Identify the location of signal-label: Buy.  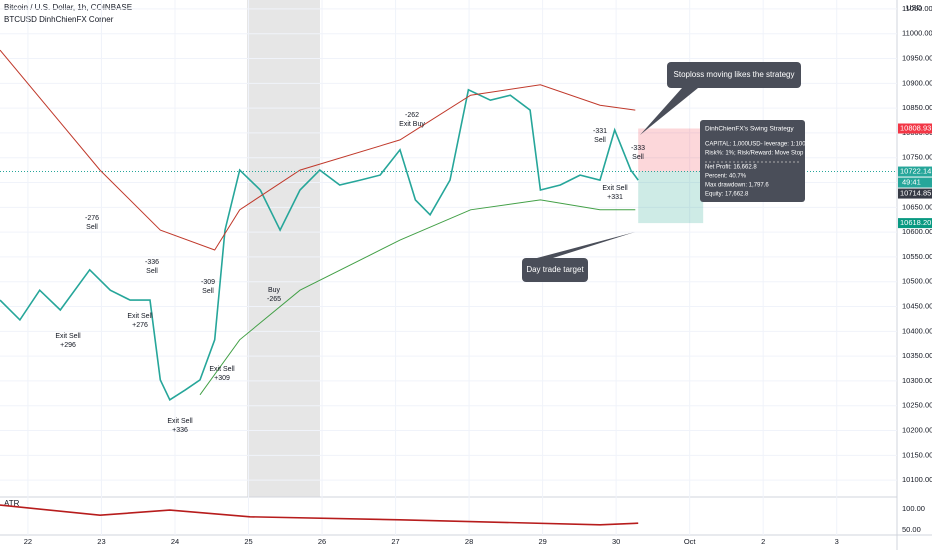
(274, 290).